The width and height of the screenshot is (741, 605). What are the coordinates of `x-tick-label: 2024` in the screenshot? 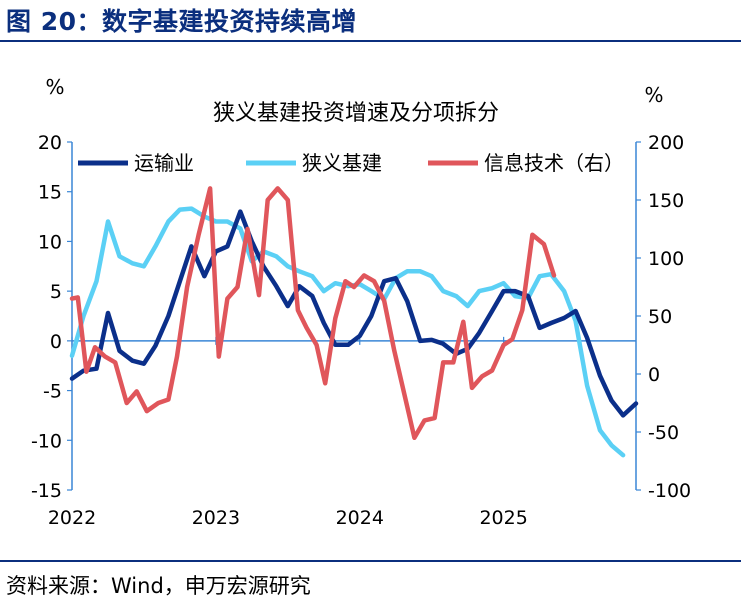 It's located at (360, 518).